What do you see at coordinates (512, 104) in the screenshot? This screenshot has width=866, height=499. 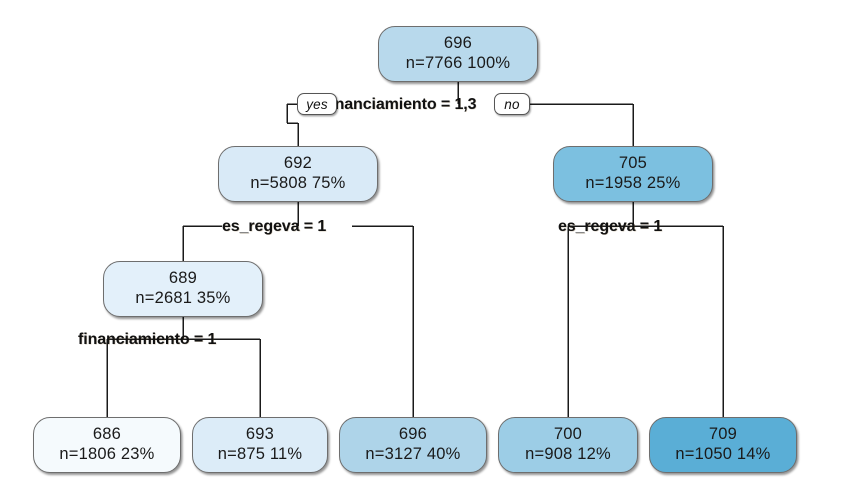 I see `branch-tag-no: no` at bounding box center [512, 104].